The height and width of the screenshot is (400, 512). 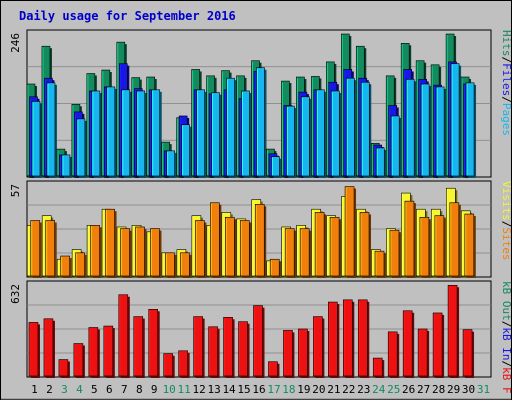 What do you see at coordinates (127, 16) in the screenshot?
I see `chart-title: Daily usage for September 2016` at bounding box center [127, 16].